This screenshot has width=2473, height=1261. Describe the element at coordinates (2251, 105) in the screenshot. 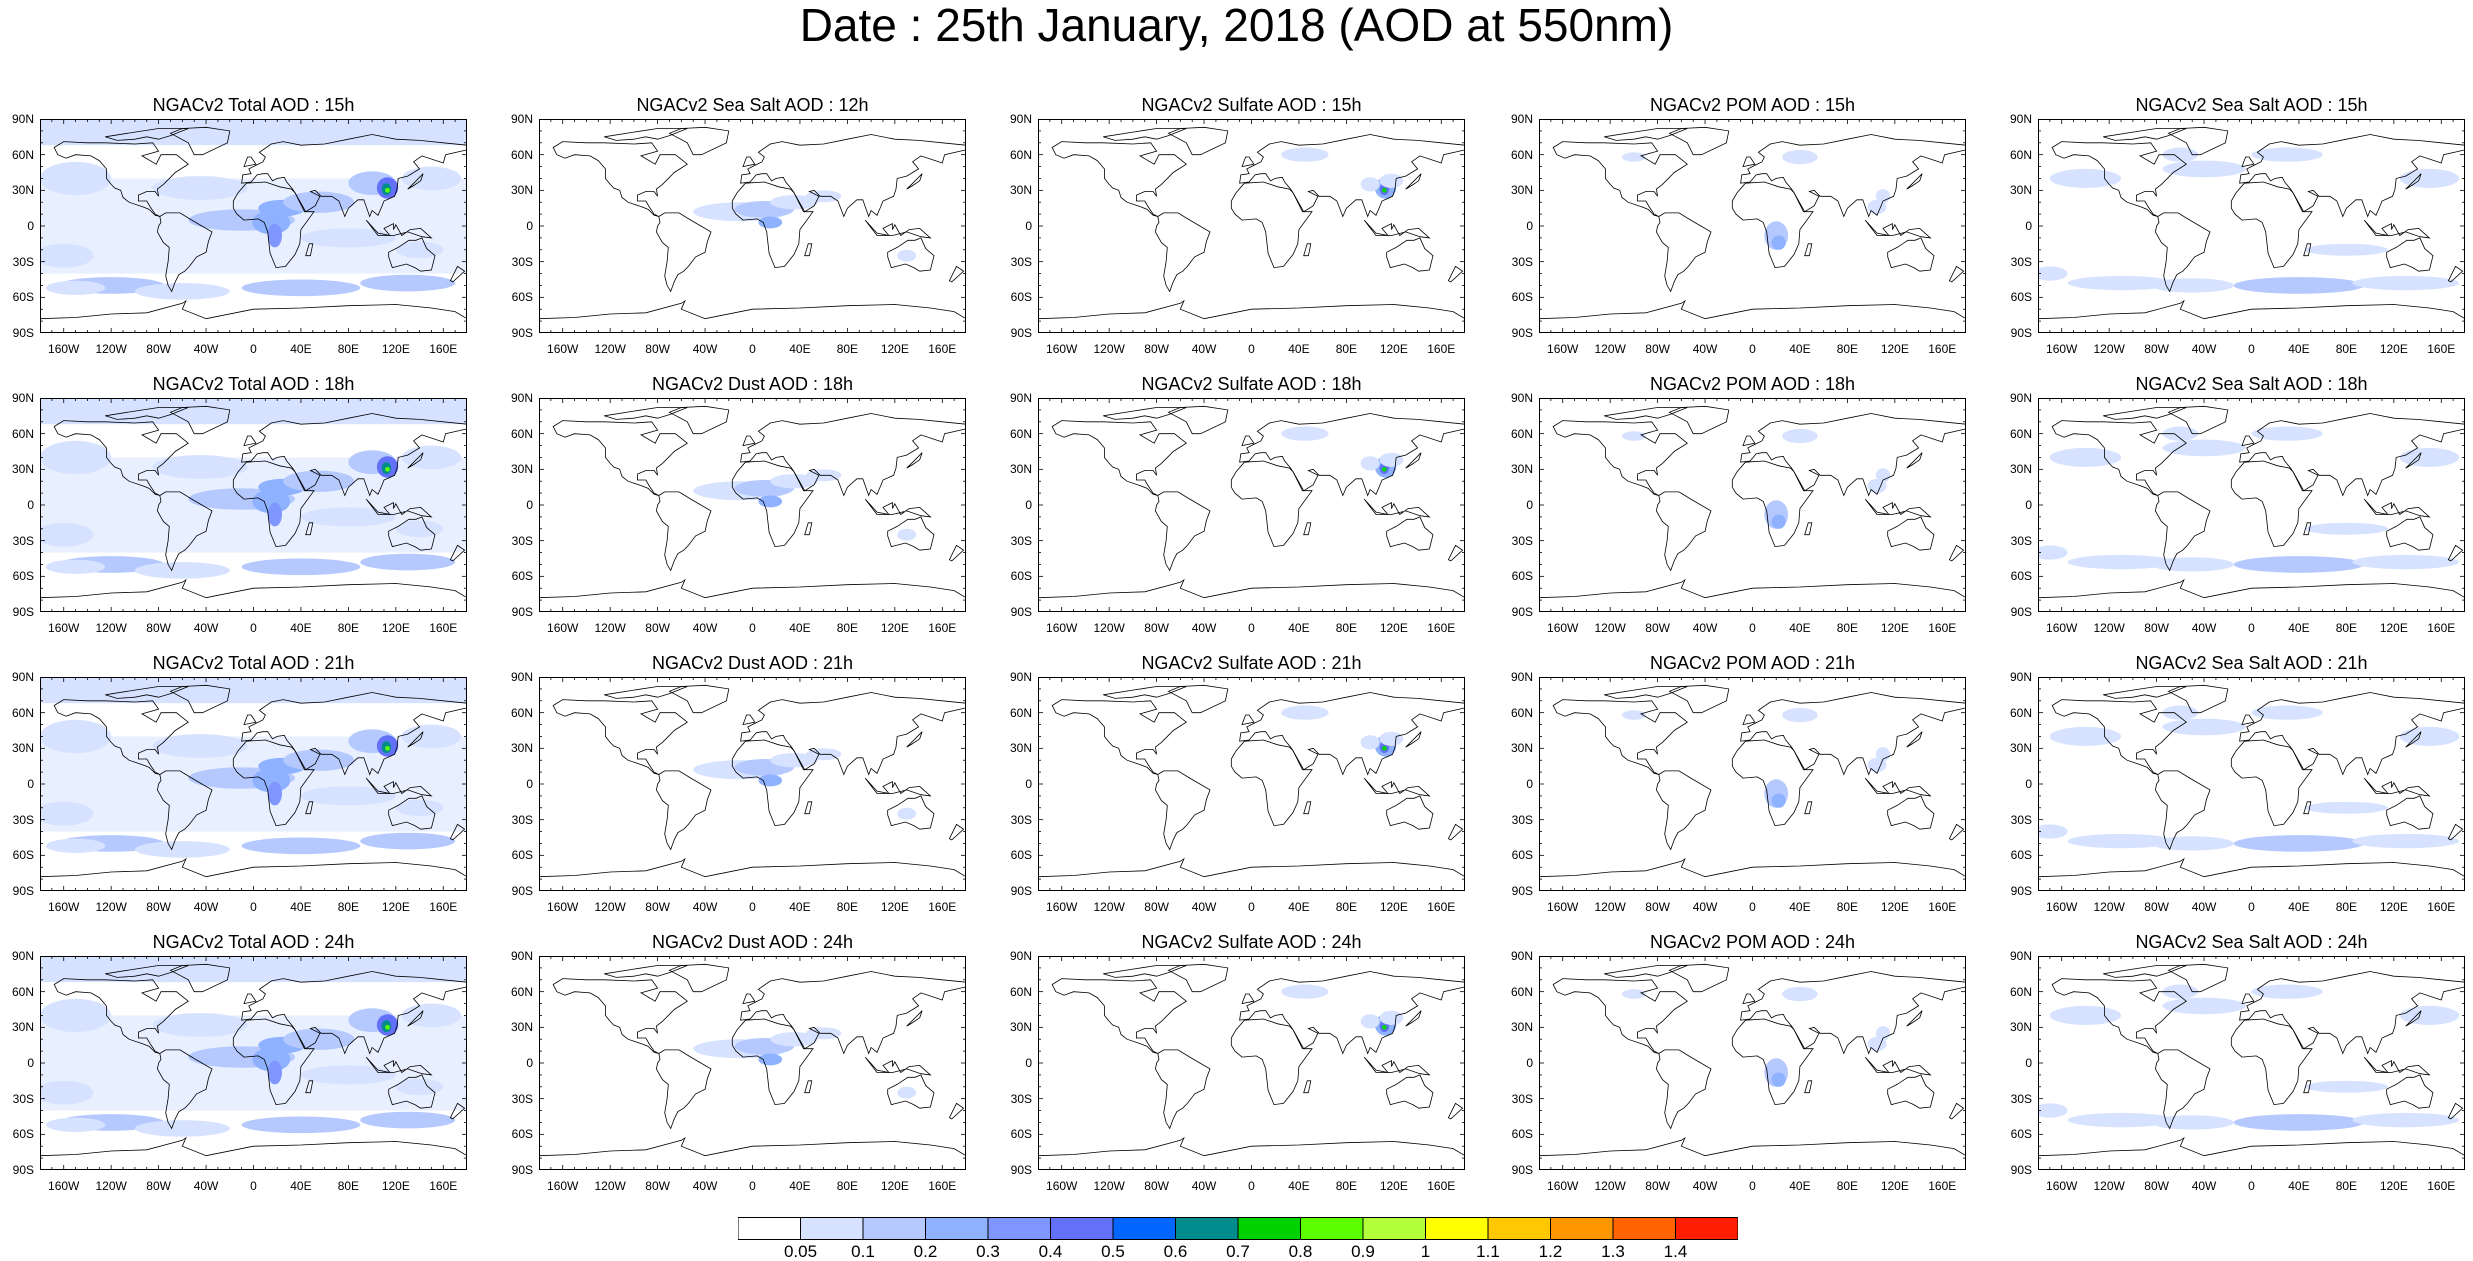

I see `panel-title: NGACv2 Sea Salt AOD : 15h` at that location.